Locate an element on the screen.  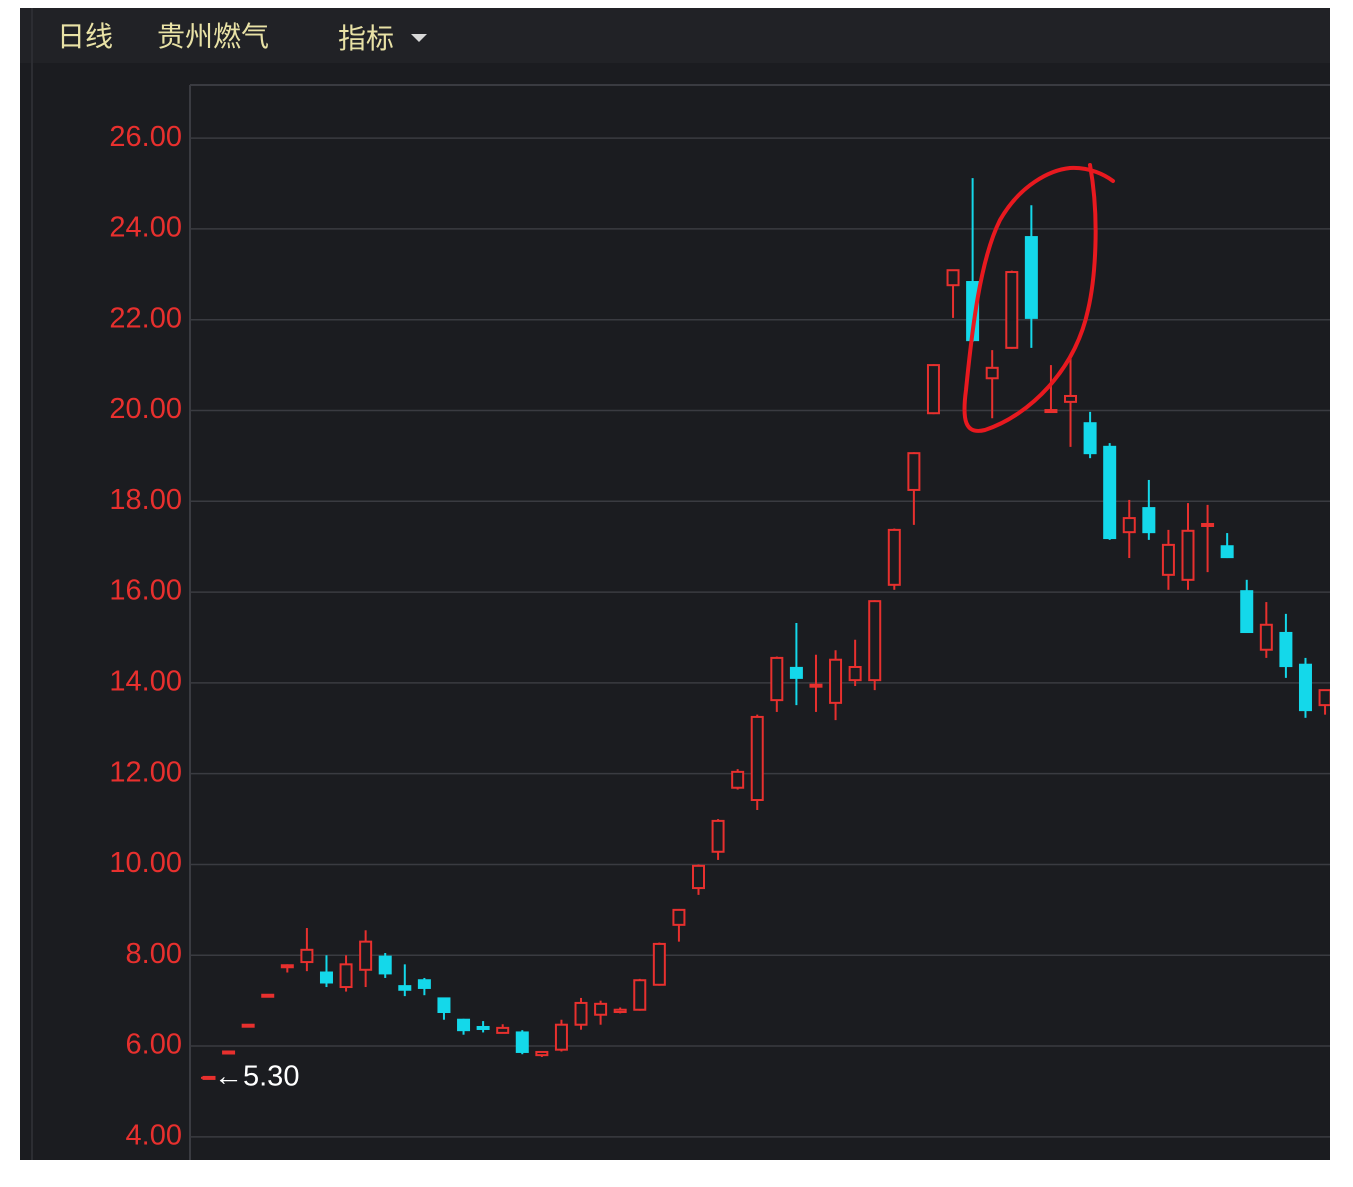
y-tick-label: 12.00 is located at coordinates (145, 772).